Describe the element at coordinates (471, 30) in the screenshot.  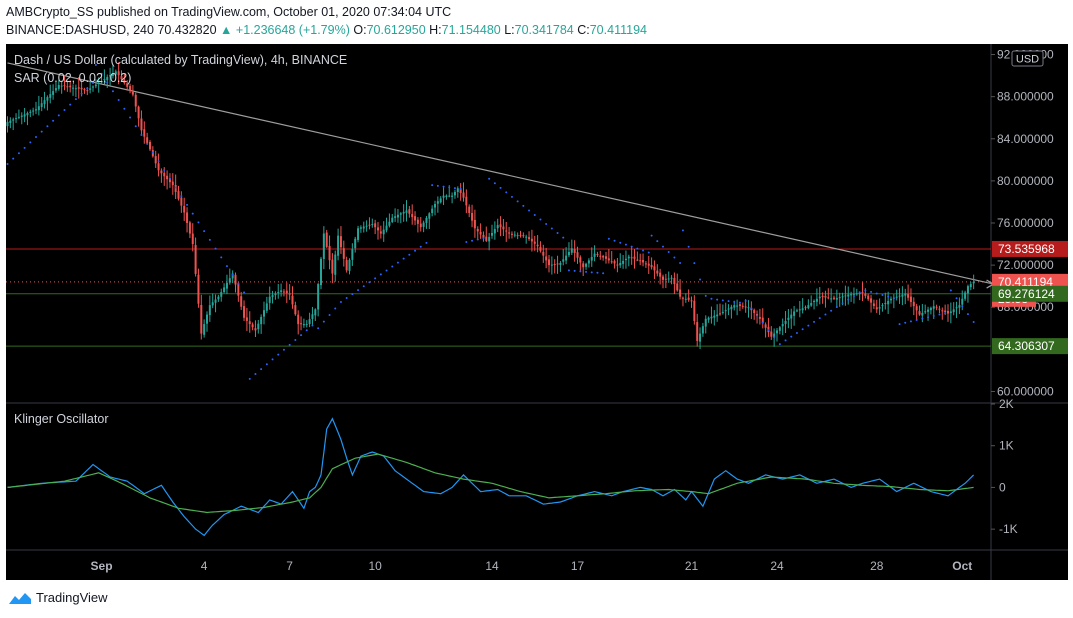
I see `high-value: 71.154480` at that location.